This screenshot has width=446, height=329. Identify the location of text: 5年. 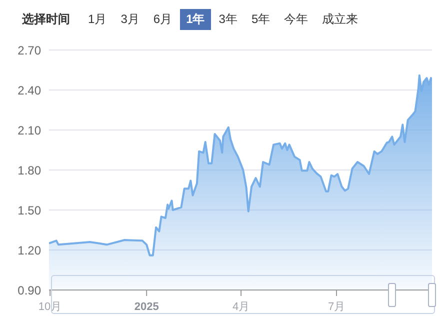
(261, 19).